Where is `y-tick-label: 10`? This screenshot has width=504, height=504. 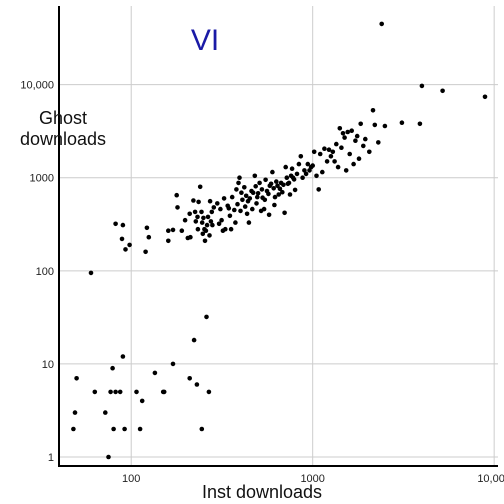
y-tick-label: 10 is located at coordinates (48, 365).